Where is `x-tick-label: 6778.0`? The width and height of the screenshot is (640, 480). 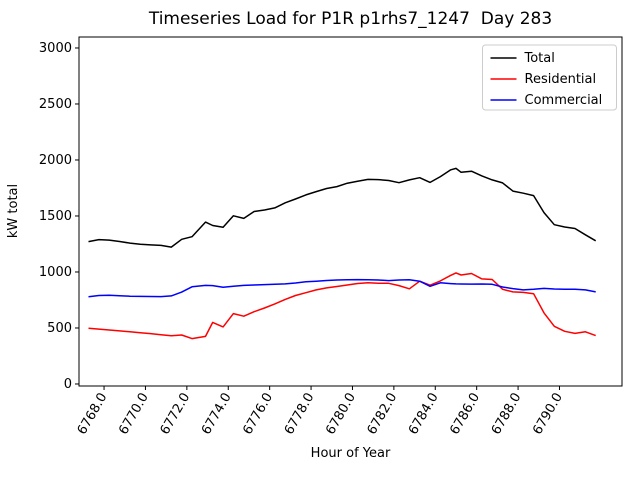 x-tick-label: 6778.0 is located at coordinates (300, 414).